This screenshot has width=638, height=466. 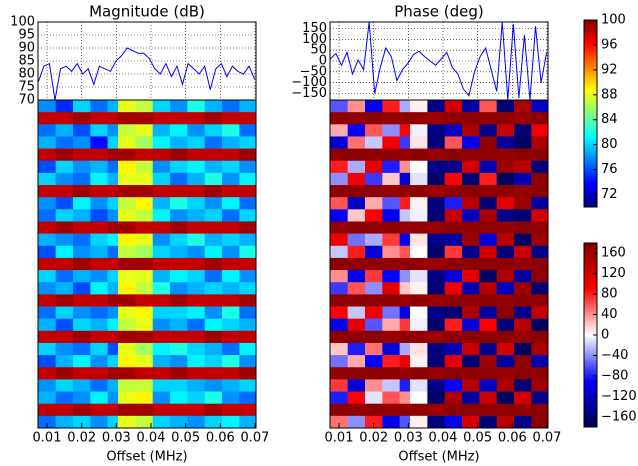 What do you see at coordinates (619, 416) in the screenshot?
I see `colorbar-tick-label: −160` at bounding box center [619, 416].